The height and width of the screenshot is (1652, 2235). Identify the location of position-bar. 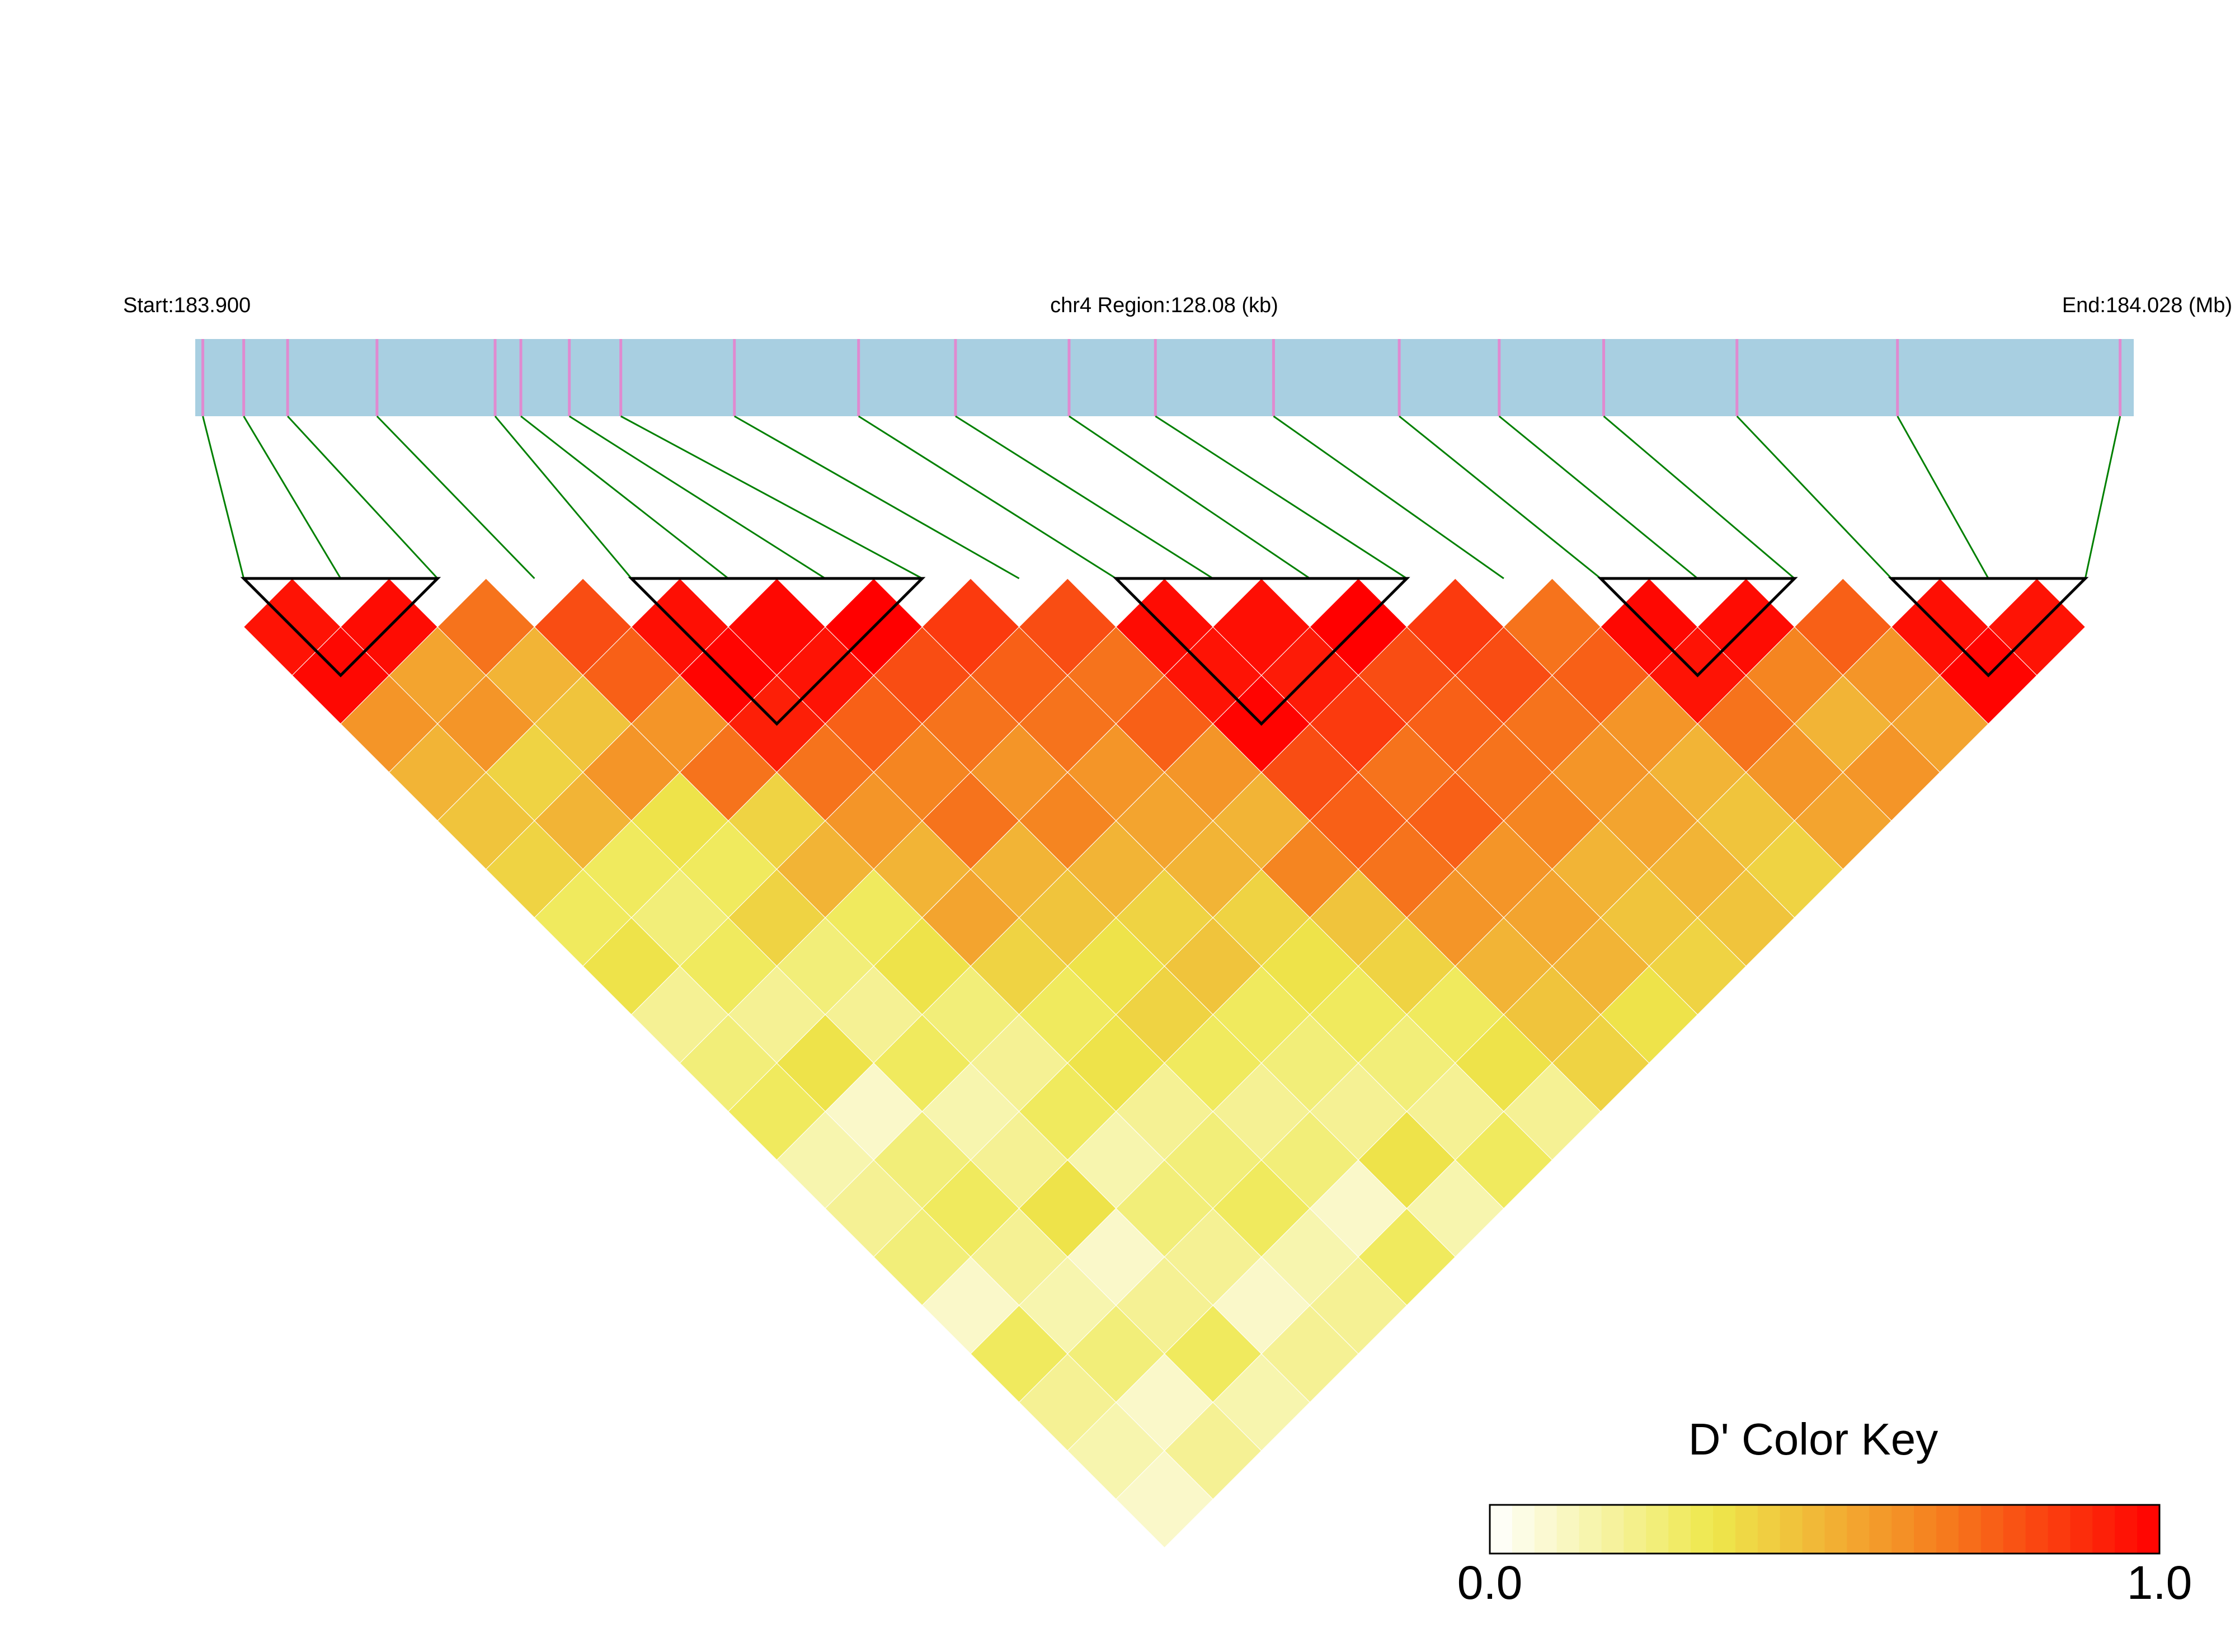
(1164, 377).